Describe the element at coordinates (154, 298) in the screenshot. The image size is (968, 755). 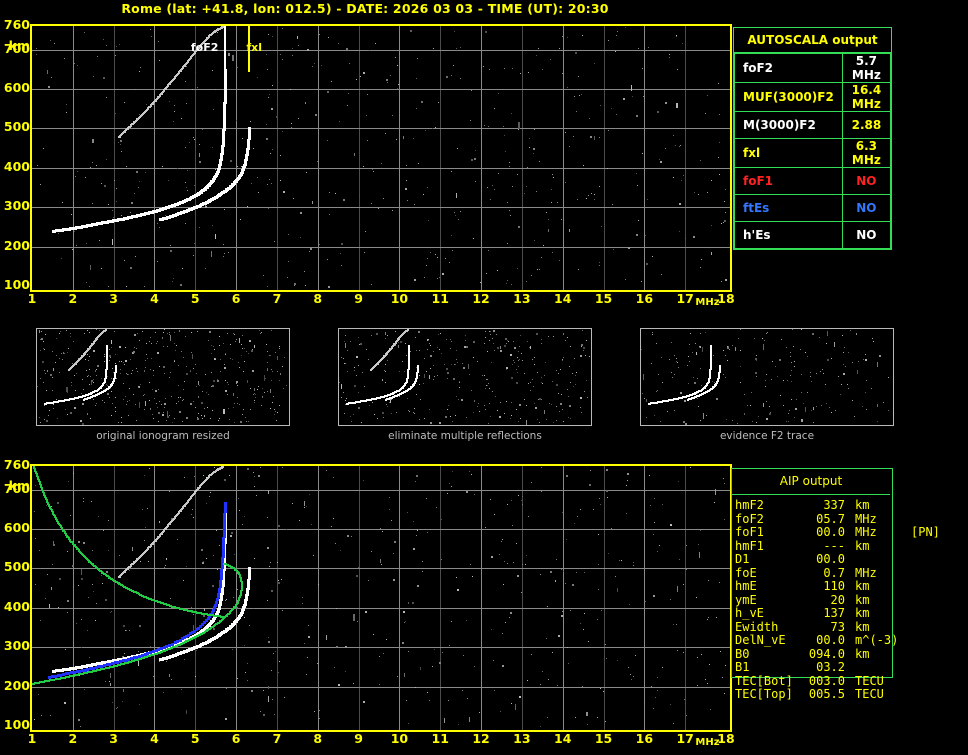
I see `x-axis-tick-4: 4` at that location.